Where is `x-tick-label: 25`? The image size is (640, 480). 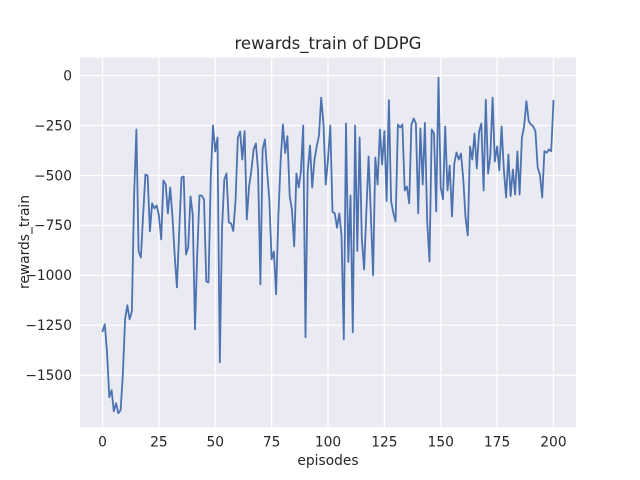 x-tick-label: 25 is located at coordinates (159, 443).